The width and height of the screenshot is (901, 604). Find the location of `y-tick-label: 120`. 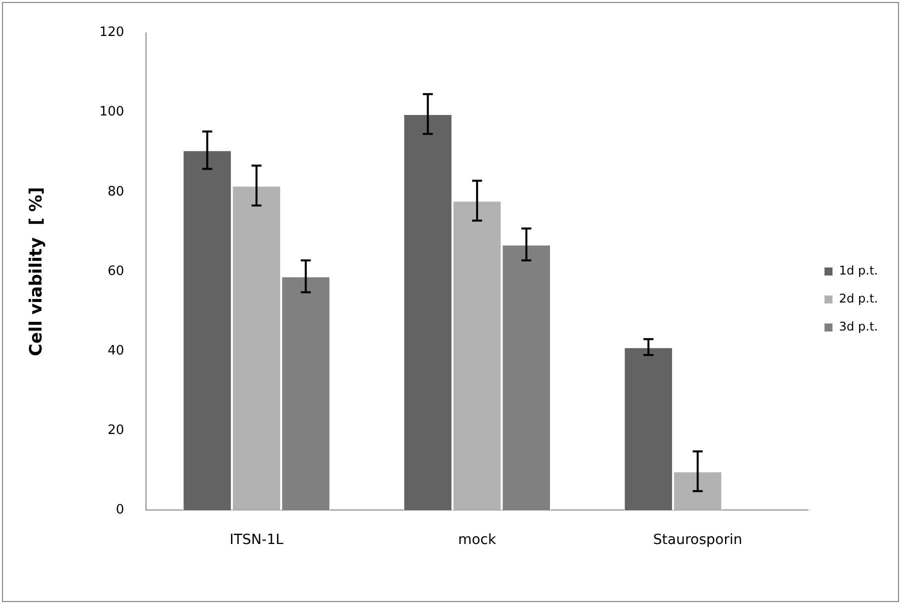

y-tick-label: 120 is located at coordinates (111, 32).